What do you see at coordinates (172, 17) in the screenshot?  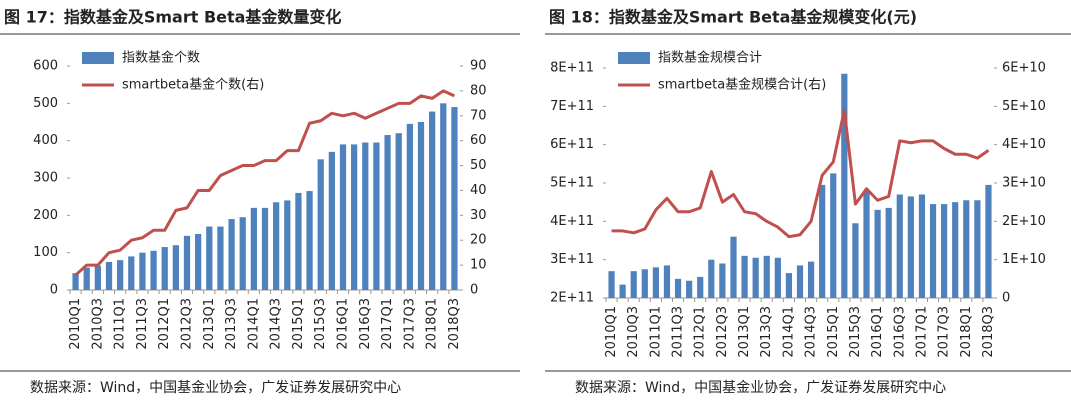 I see `chart-title: 图 17：指数基金及Smart Beta基金数量变化` at bounding box center [172, 17].